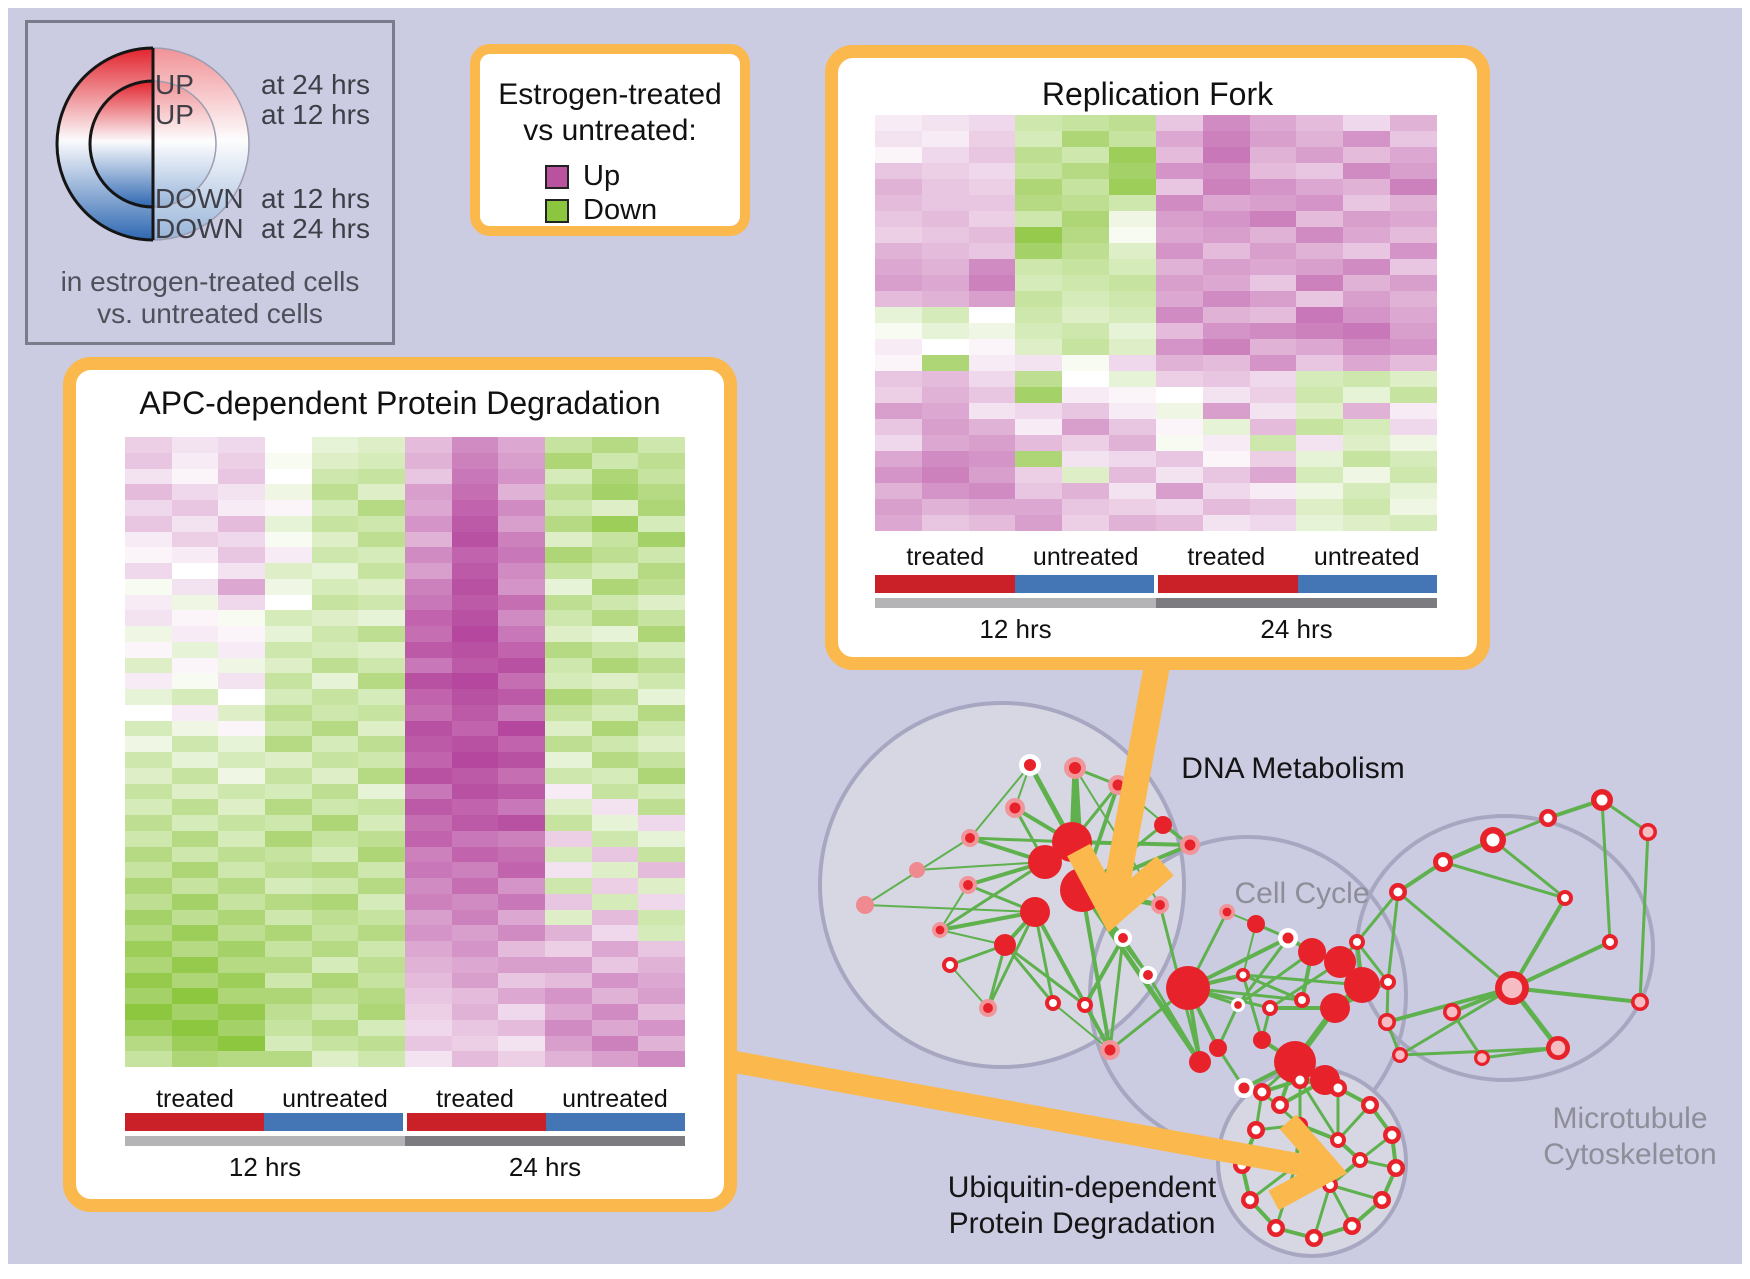  What do you see at coordinates (610, 94) in the screenshot?
I see `estrogen-legend-title-line1: Estrogen-treated` at bounding box center [610, 94].